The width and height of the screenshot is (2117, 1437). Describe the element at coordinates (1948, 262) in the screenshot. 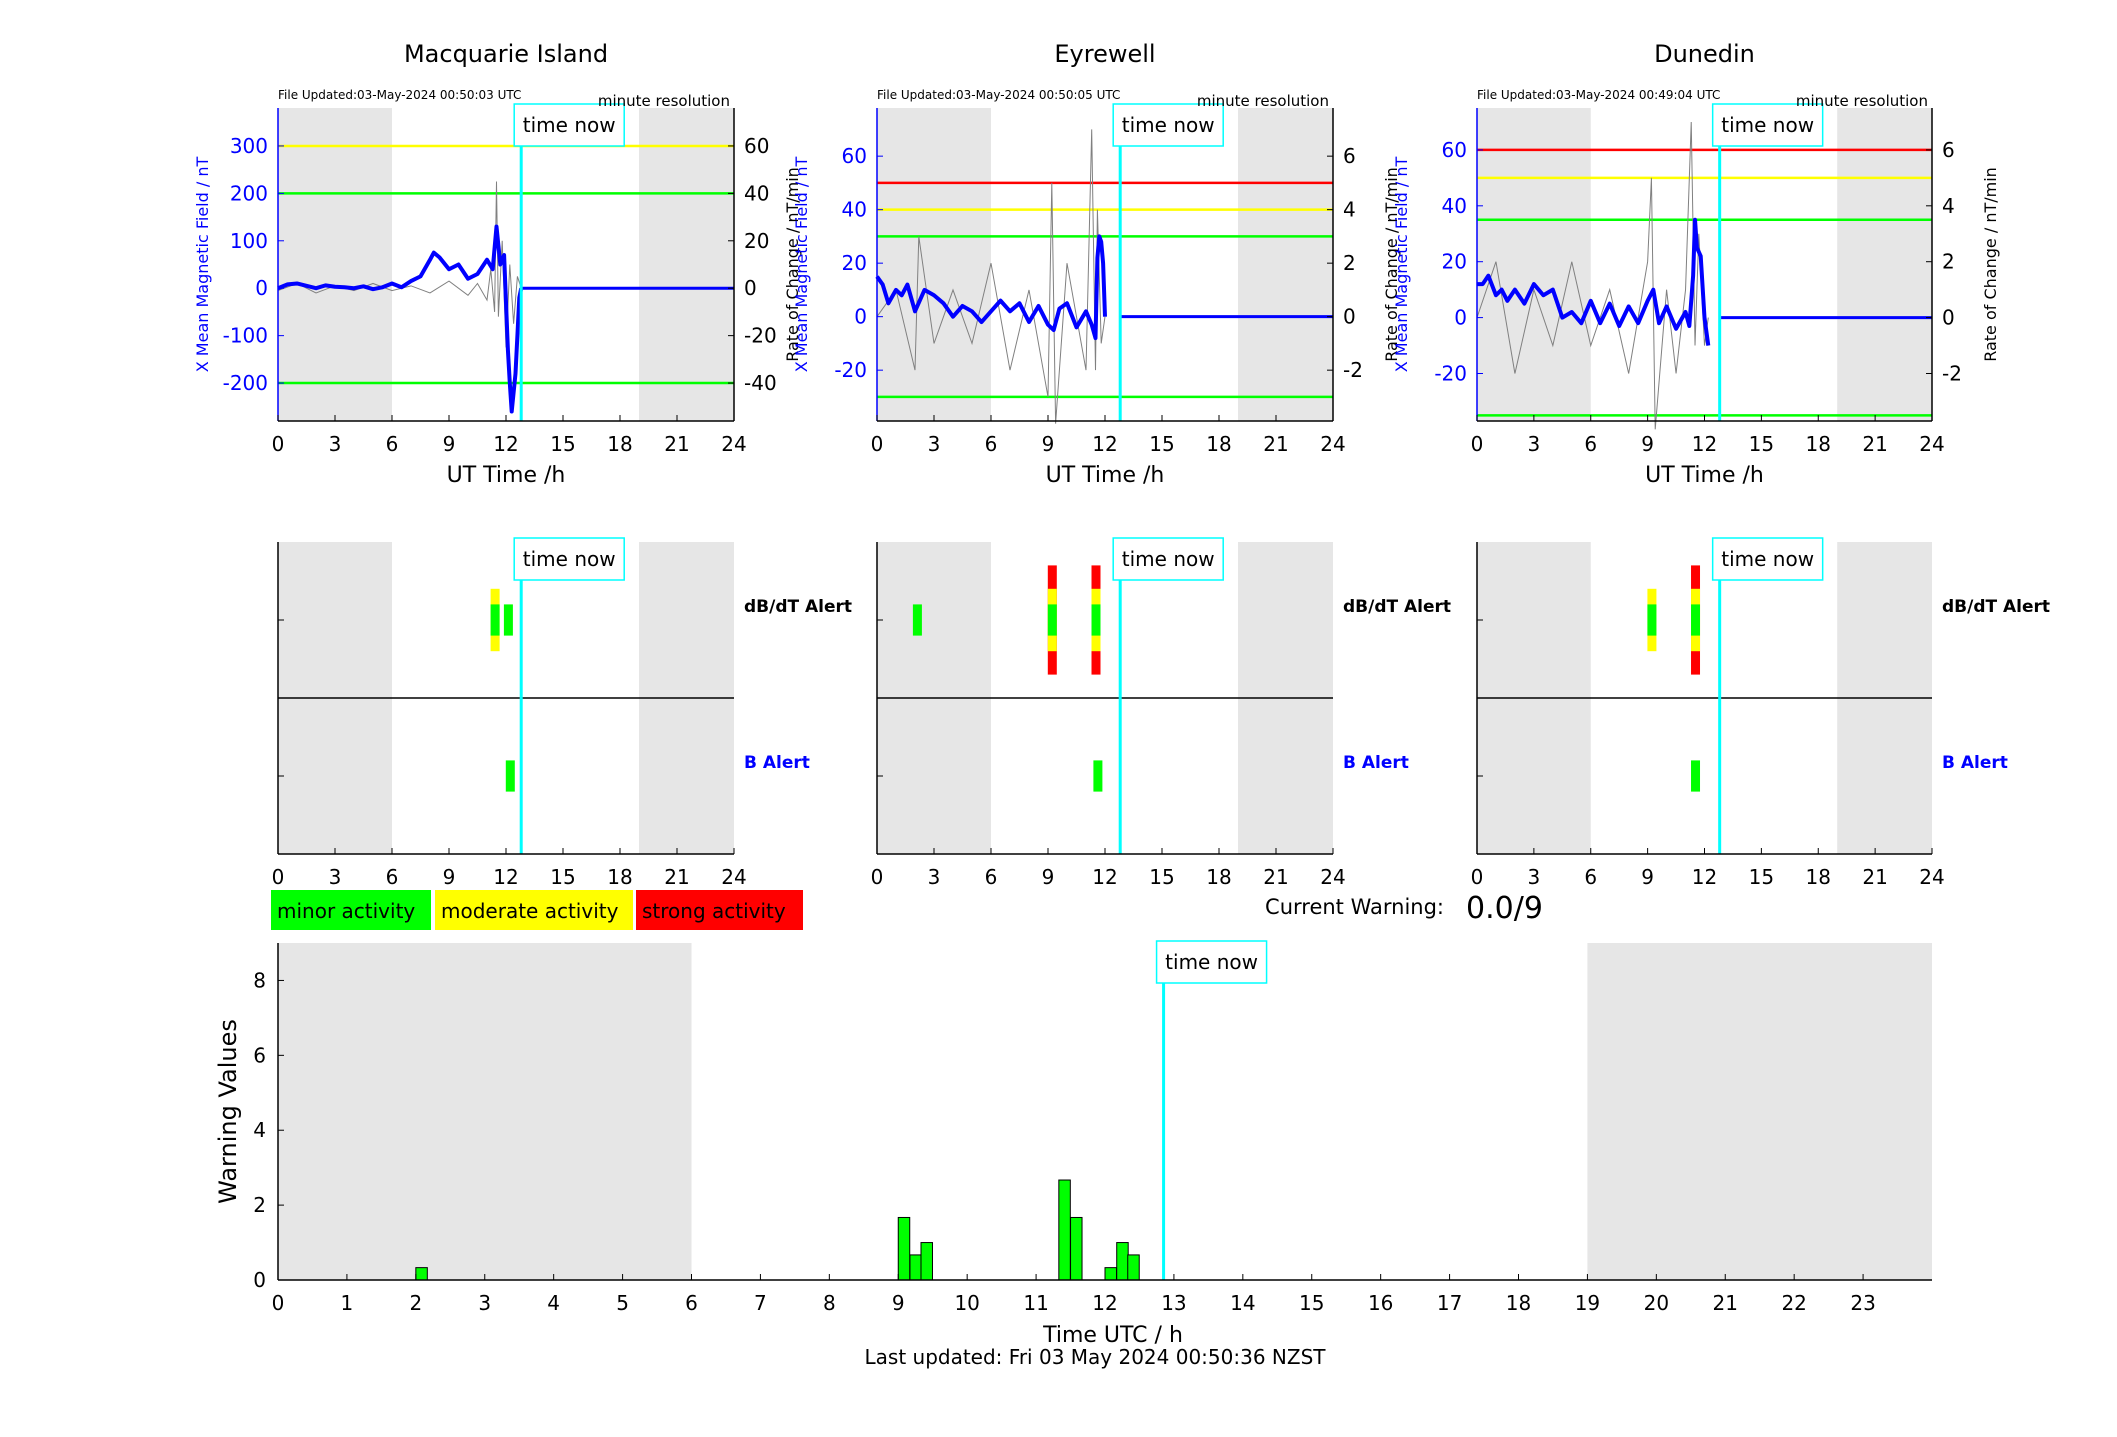

I see `y-right-tick-label: 2` at that location.